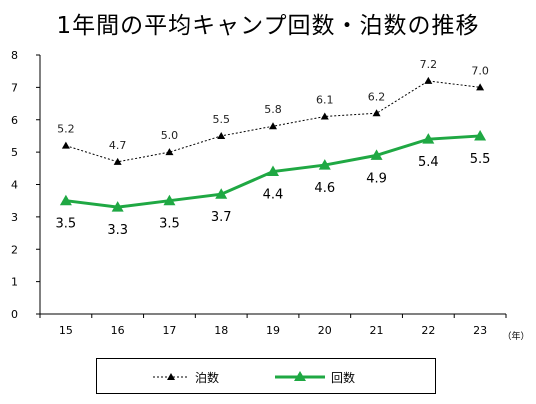 The image size is (536, 404). I want to click on legend-swatch-stays, so click(171, 376).